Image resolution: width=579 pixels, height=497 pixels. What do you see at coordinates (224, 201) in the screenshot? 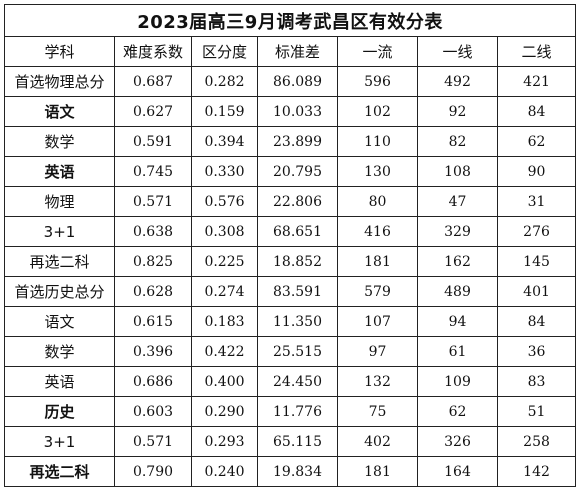
I see `discrimination-cell: 0.576` at bounding box center [224, 201].